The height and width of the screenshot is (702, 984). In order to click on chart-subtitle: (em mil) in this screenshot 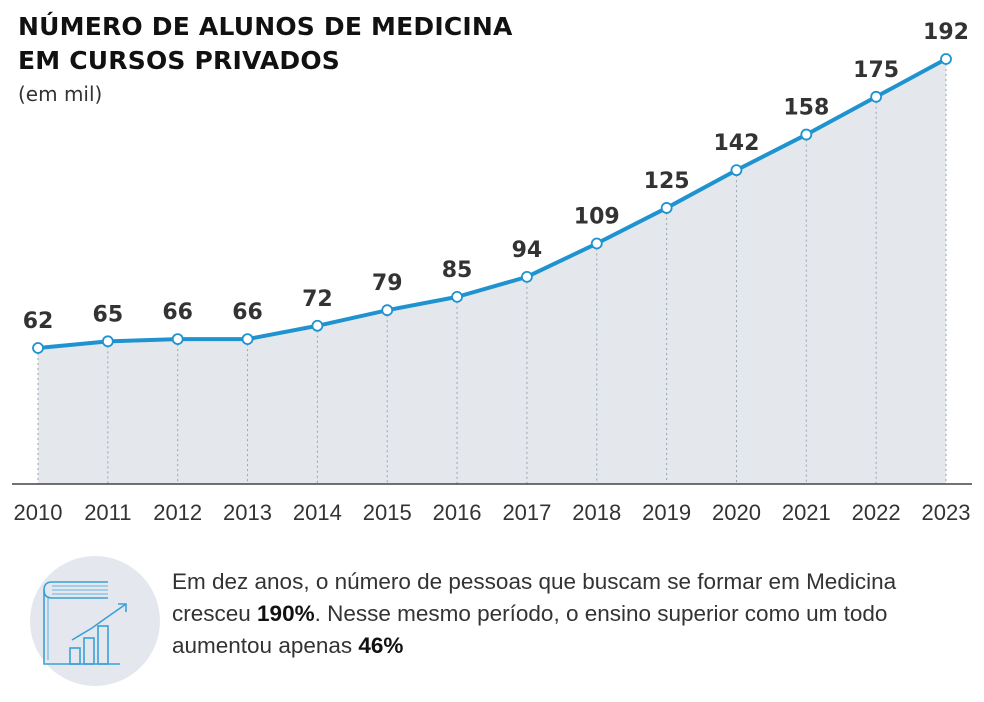, I will do `click(60, 94)`.